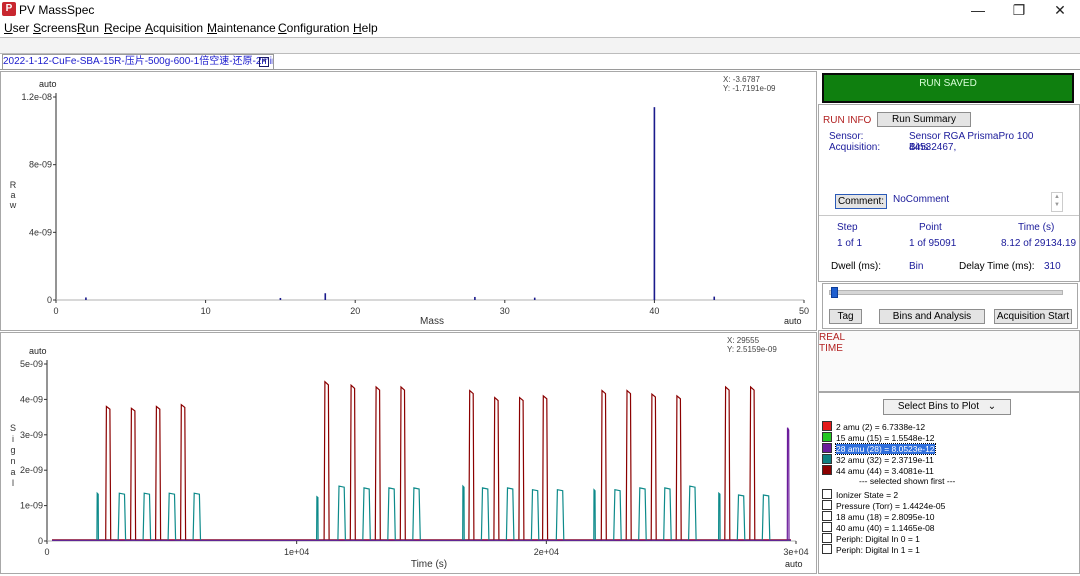  What do you see at coordinates (879, 449) in the screenshot?
I see `bin-row-selected: 28 amu (28) = 8.0523e-12` at bounding box center [879, 449].